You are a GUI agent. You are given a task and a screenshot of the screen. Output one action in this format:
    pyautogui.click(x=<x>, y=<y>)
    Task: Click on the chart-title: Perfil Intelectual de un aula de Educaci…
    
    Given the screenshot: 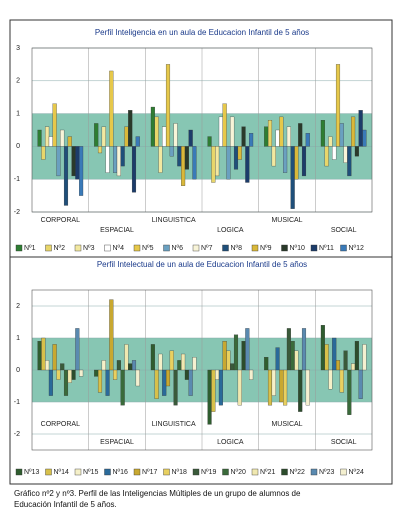 What is the action you would take?
    pyautogui.click(x=202, y=264)
    